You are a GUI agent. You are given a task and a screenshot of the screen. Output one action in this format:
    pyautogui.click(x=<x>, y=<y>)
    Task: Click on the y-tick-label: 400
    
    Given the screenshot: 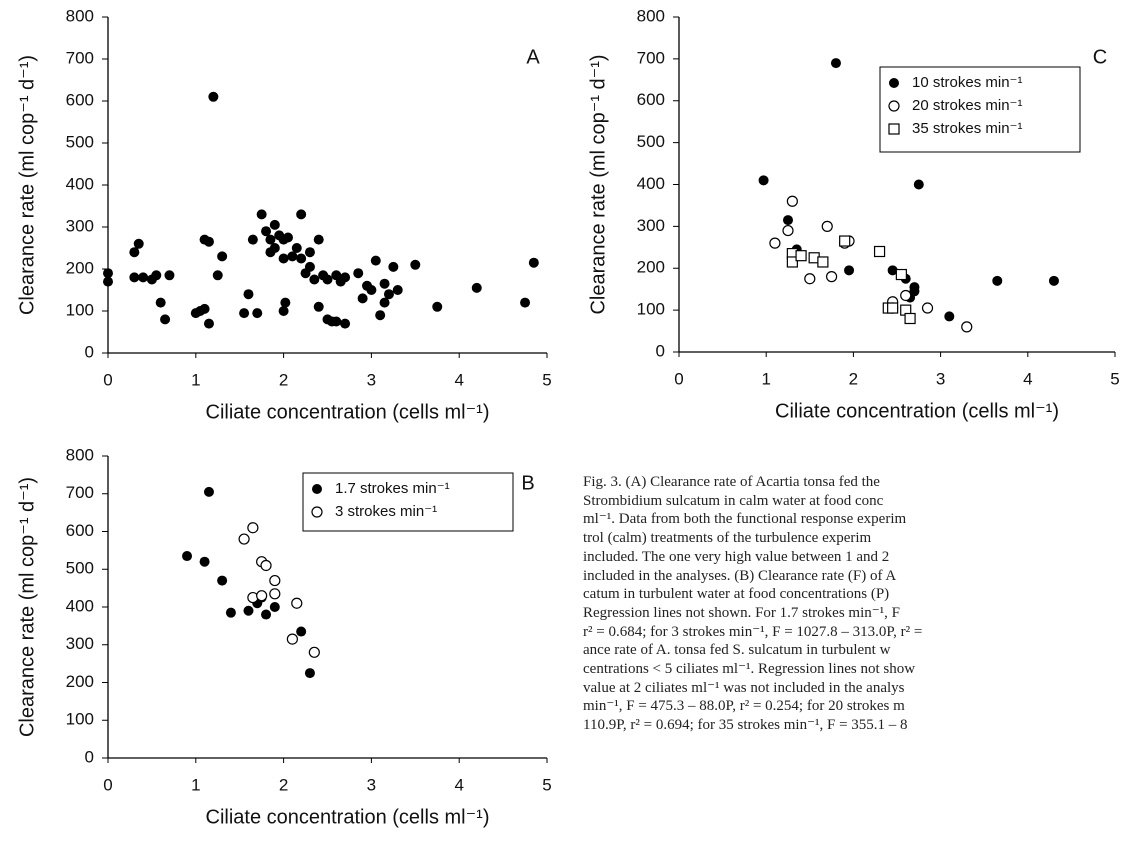 What is the action you would take?
    pyautogui.click(x=80, y=605)
    